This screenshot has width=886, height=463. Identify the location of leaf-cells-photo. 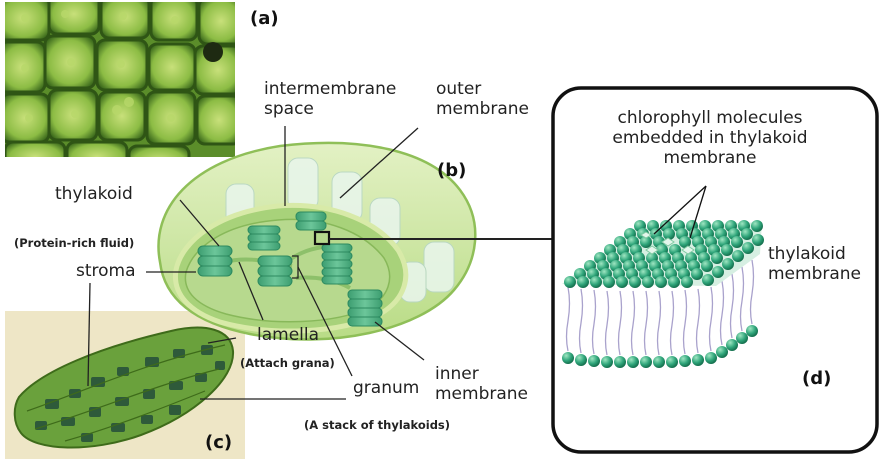
(120, 79).